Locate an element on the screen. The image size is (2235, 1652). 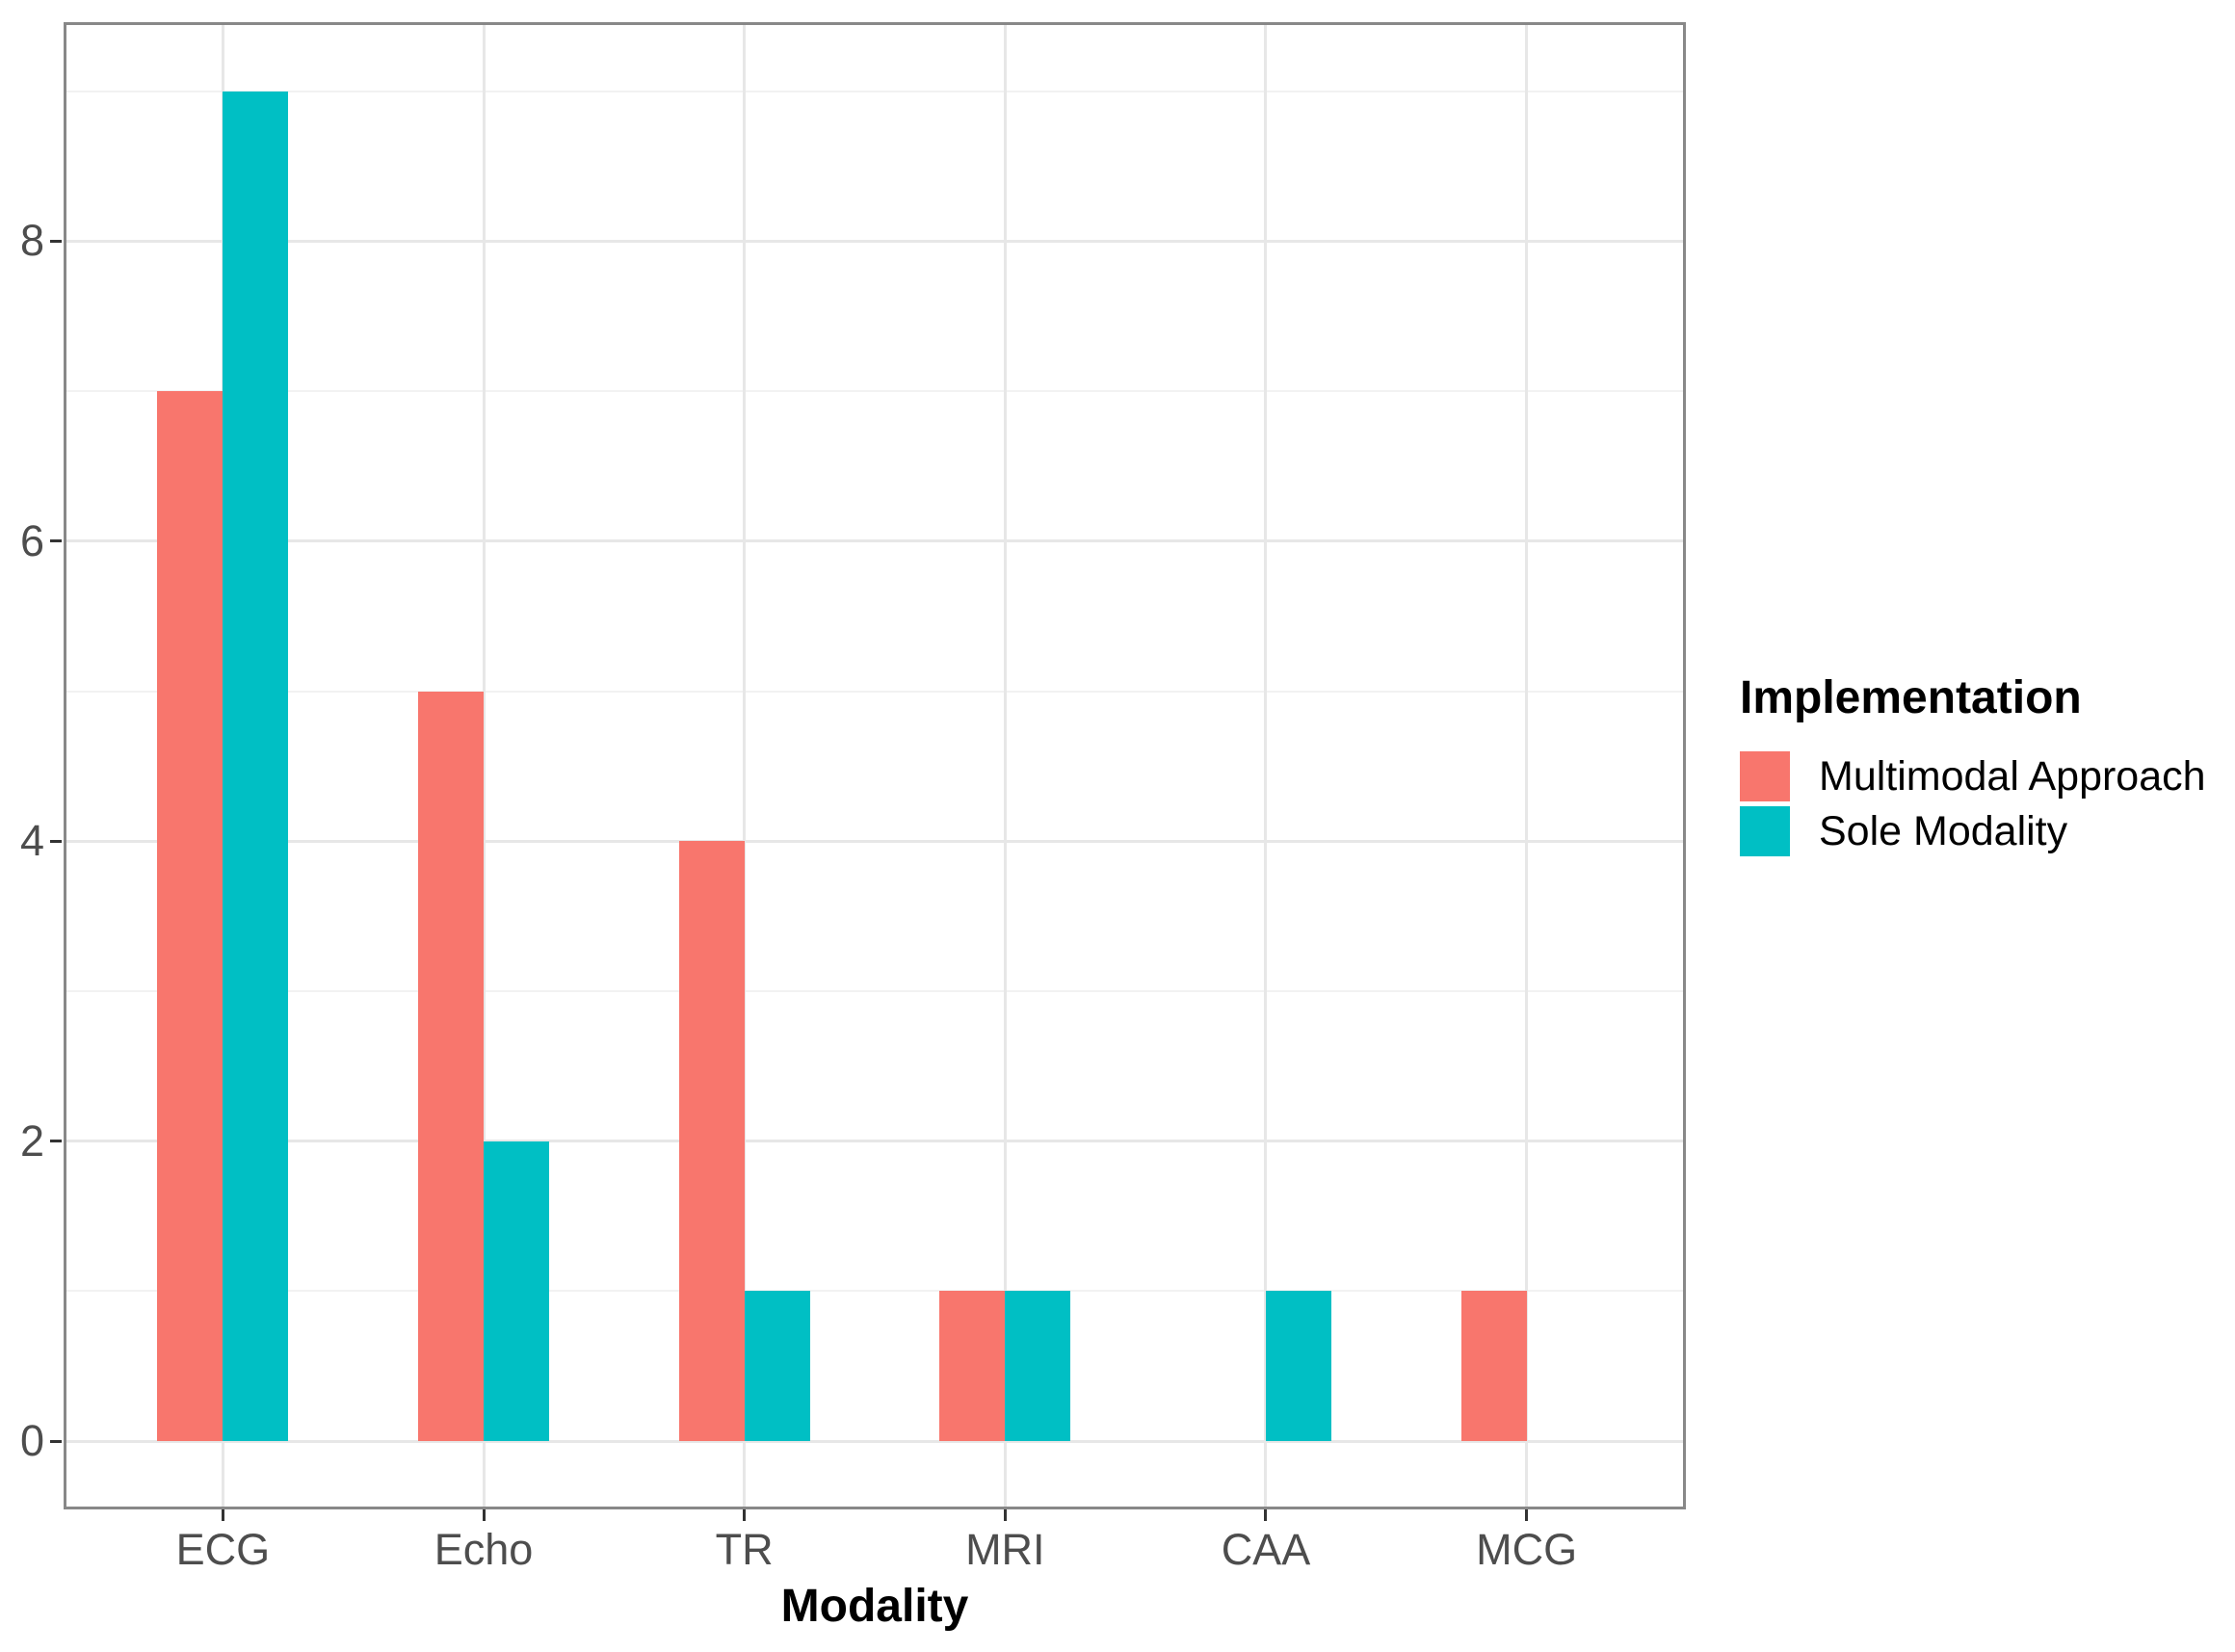
bar-ECG-multimodal-approach is located at coordinates (190, 916).